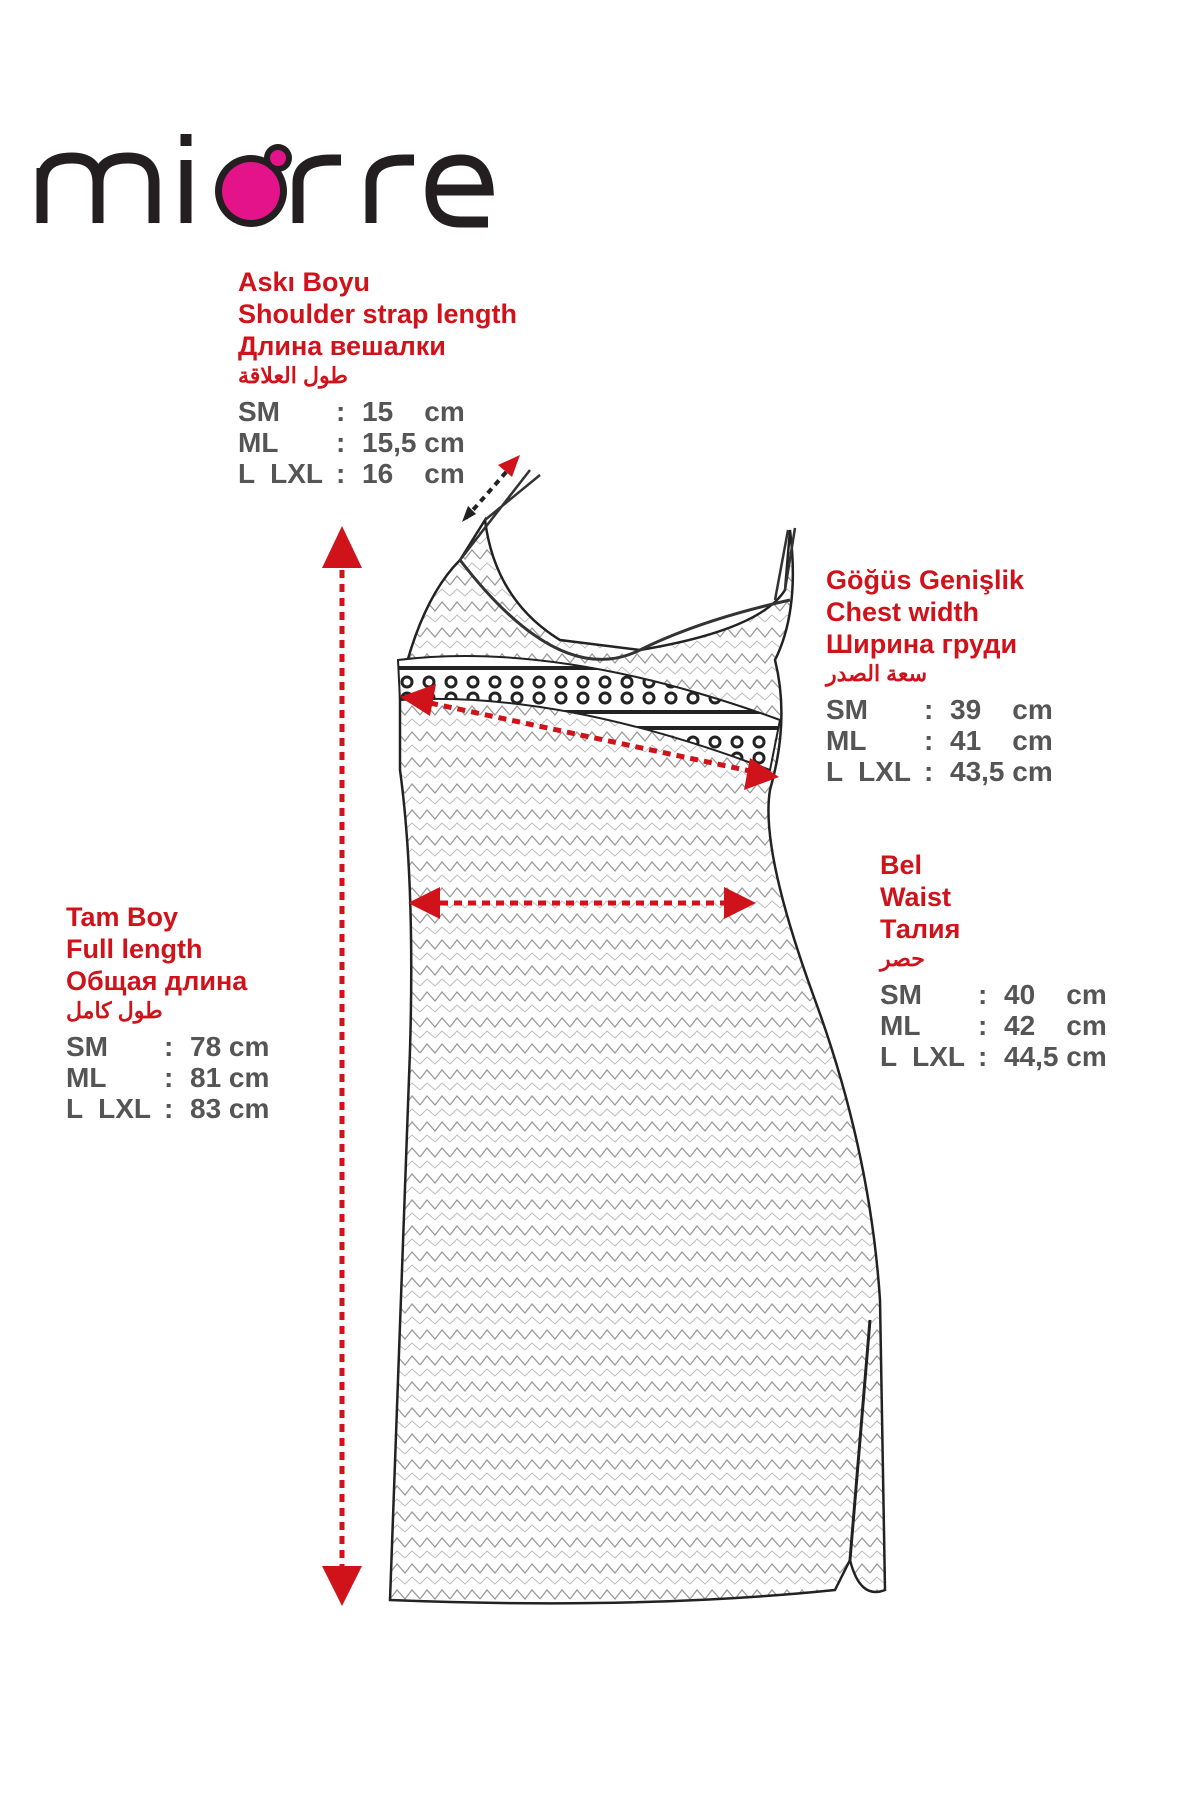 The width and height of the screenshot is (1200, 1800). Describe the element at coordinates (413, 411) in the screenshot. I see `value: 15 cm` at that location.